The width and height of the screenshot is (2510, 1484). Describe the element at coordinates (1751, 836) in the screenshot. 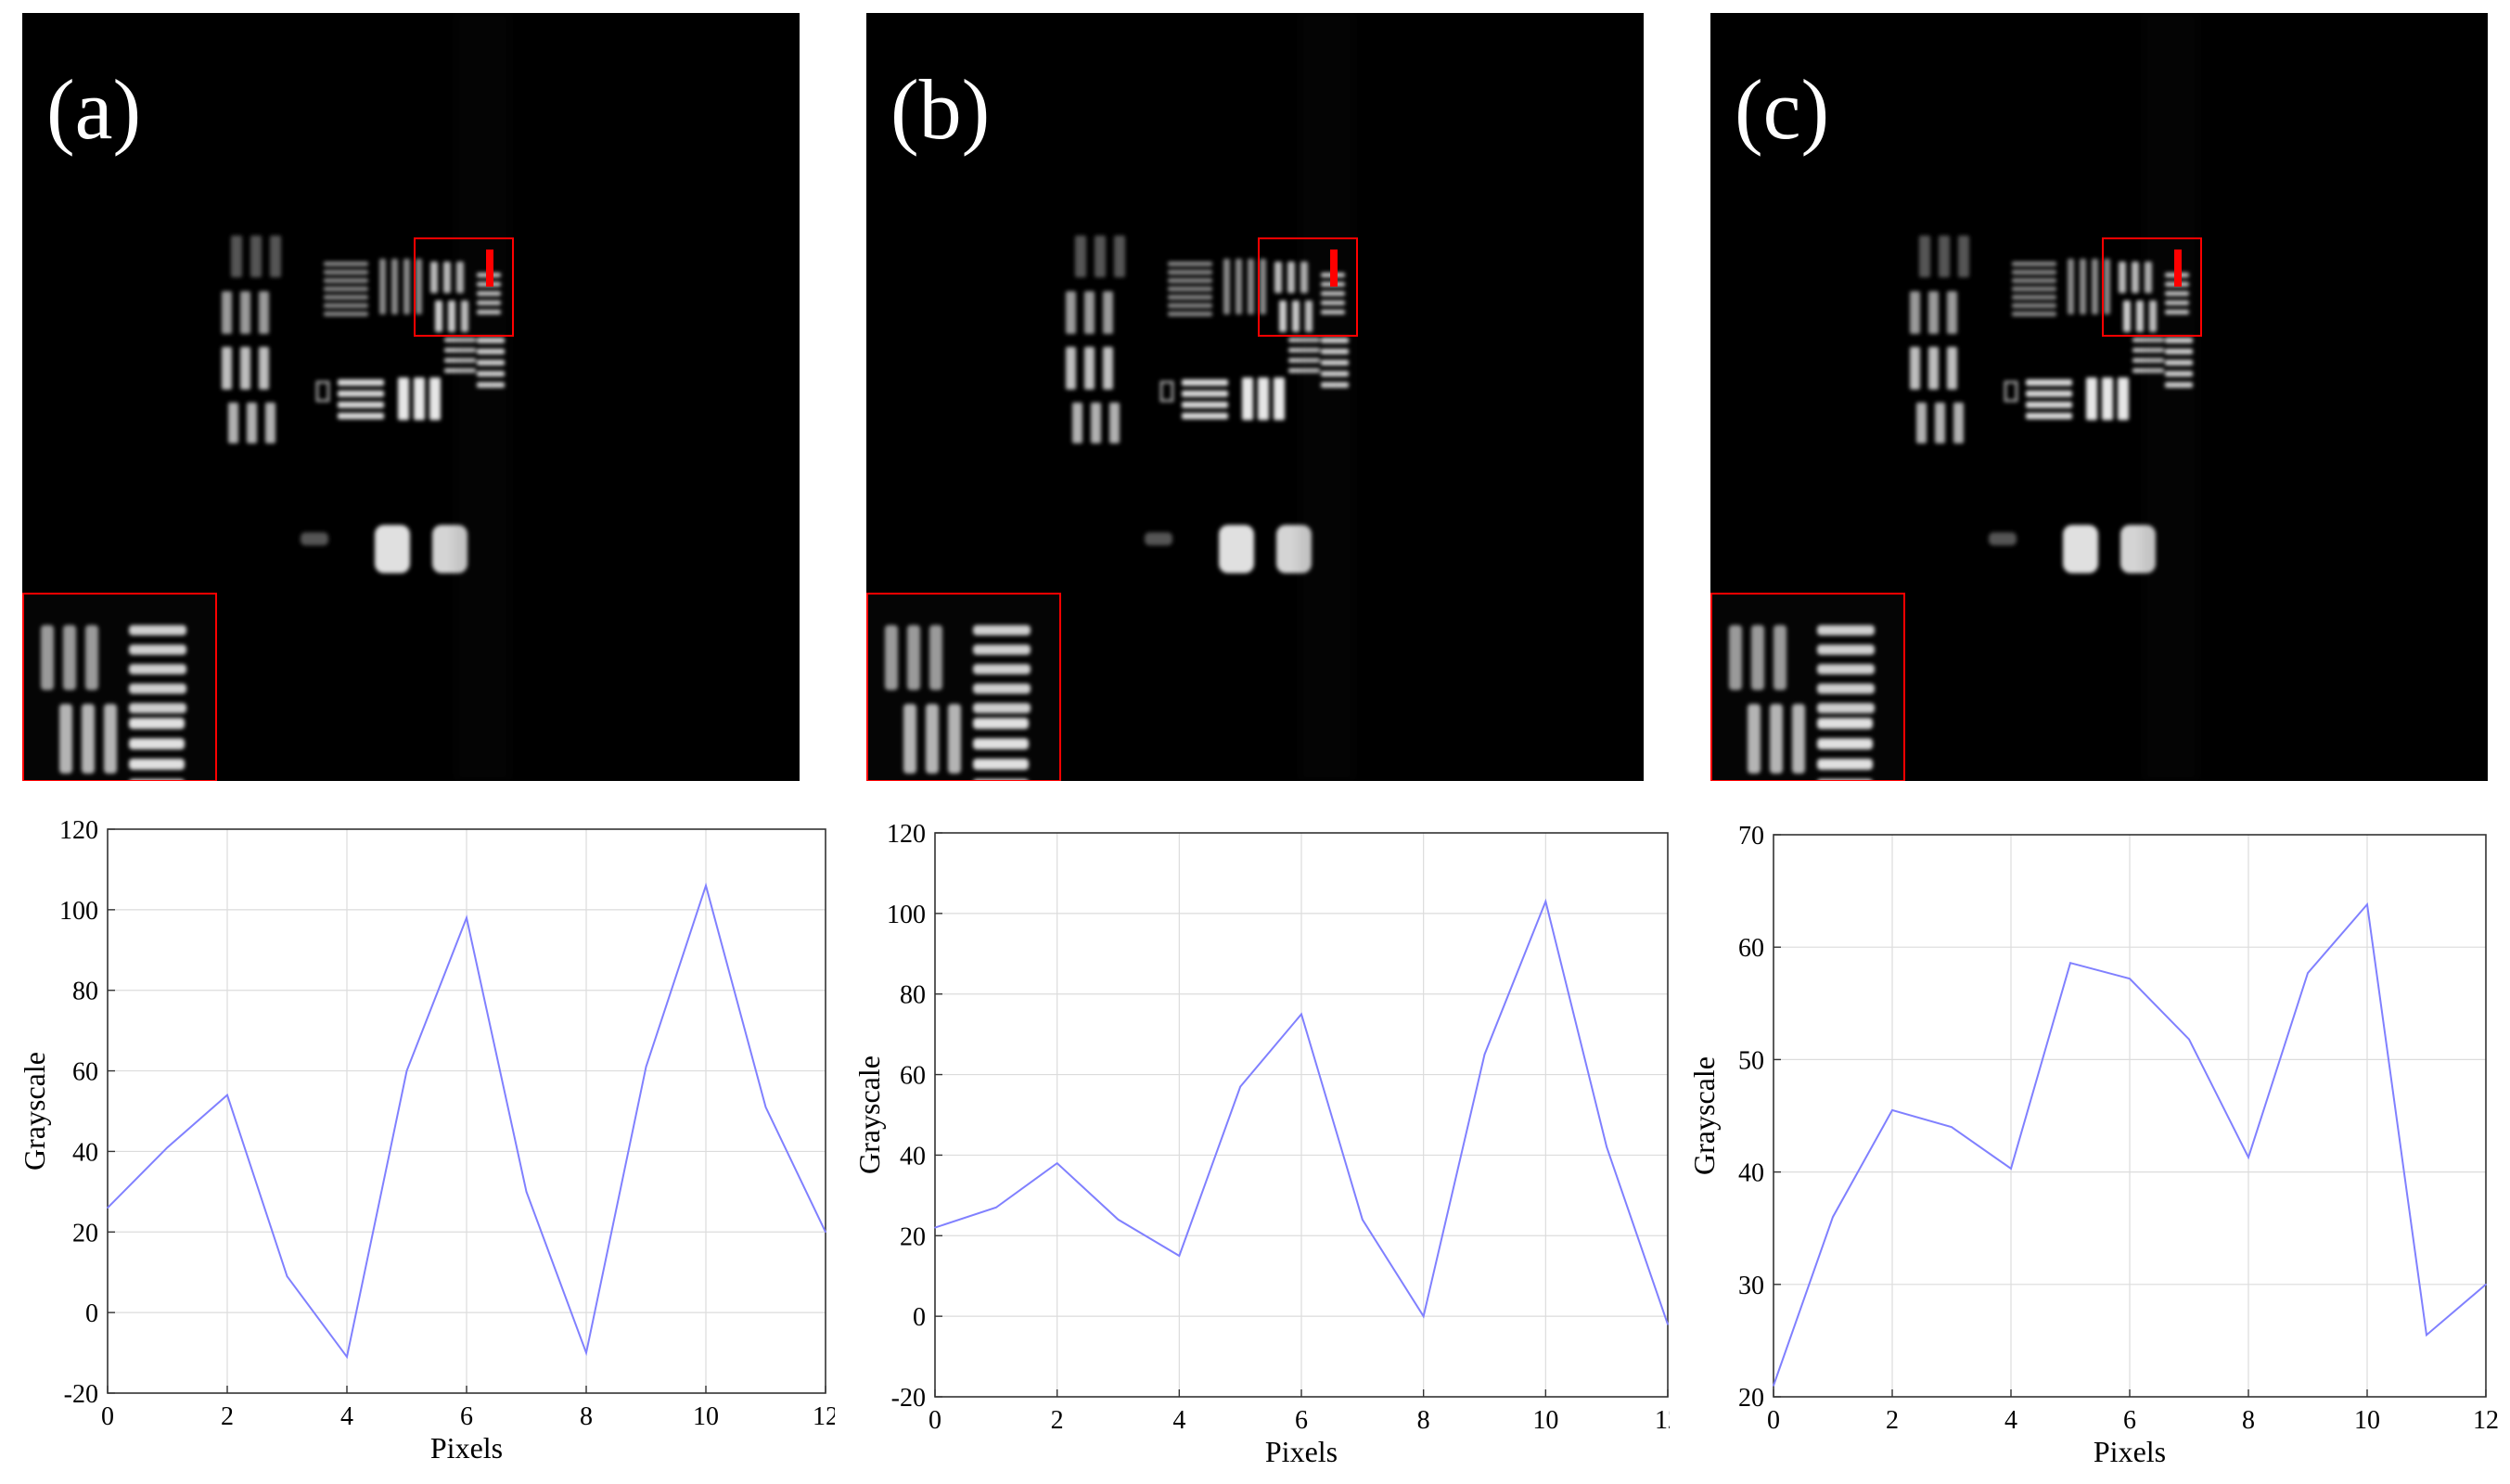

I see `y-tick-label: 70` at that location.